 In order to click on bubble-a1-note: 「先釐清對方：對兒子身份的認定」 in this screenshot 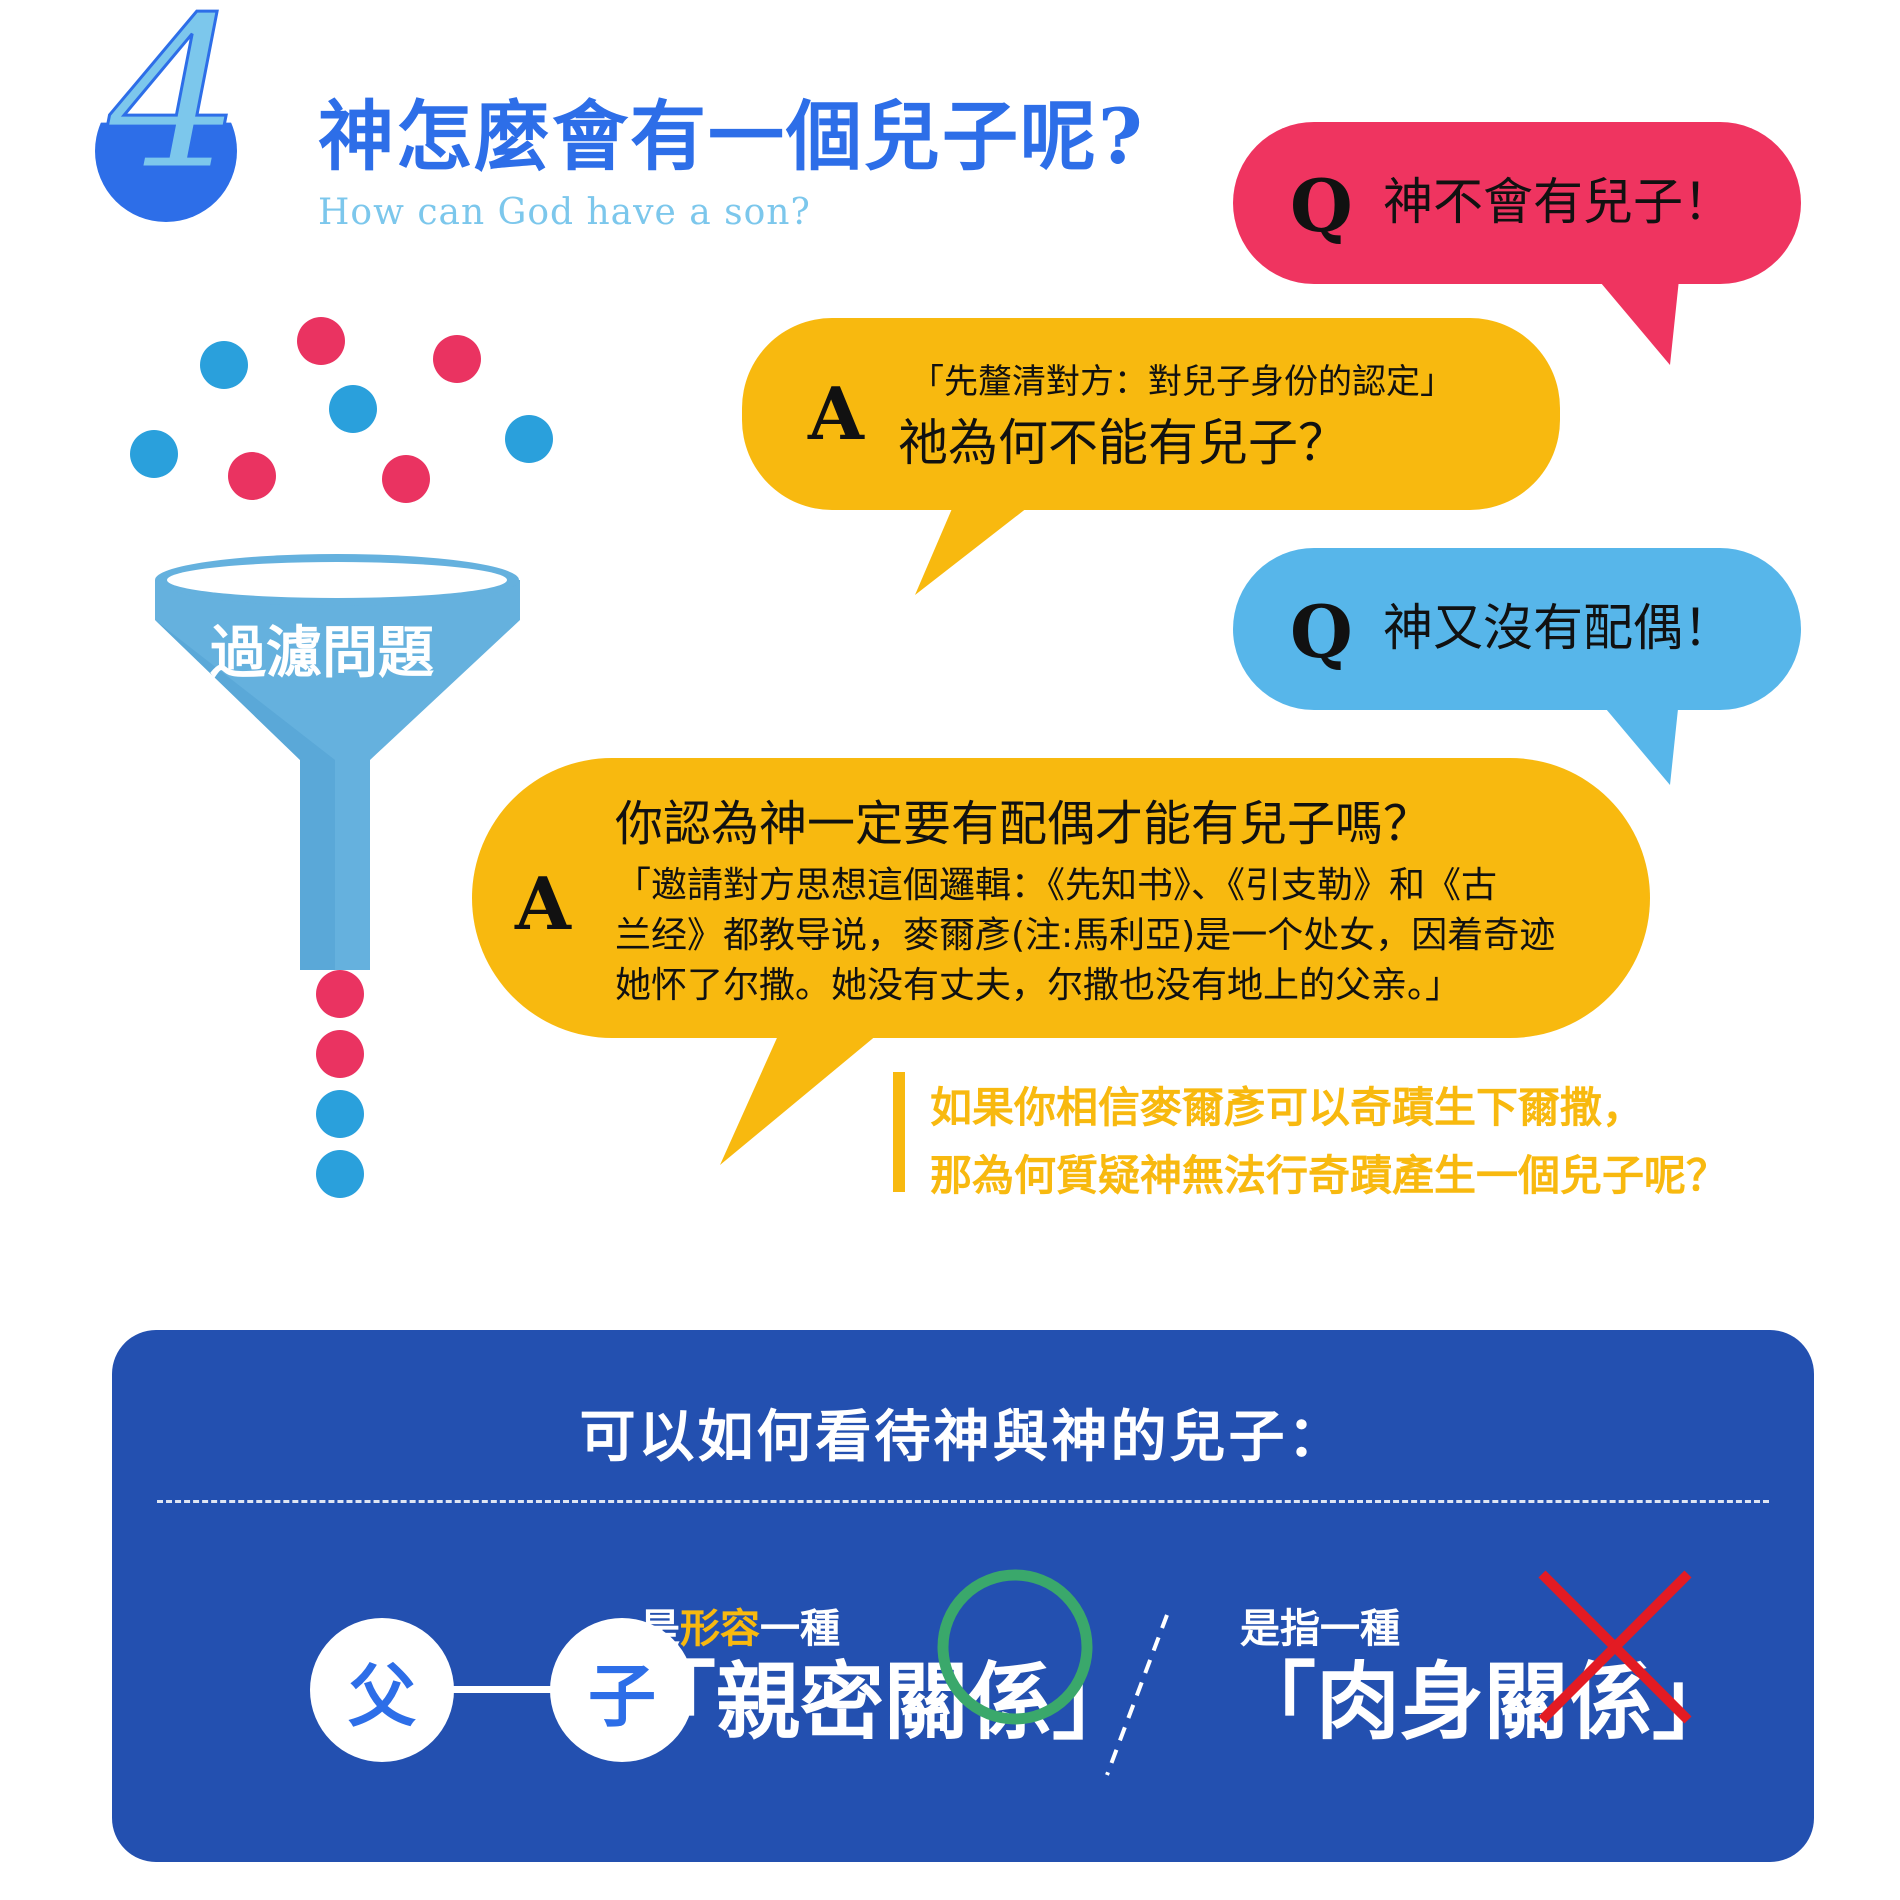, I will do `click(1182, 382)`.